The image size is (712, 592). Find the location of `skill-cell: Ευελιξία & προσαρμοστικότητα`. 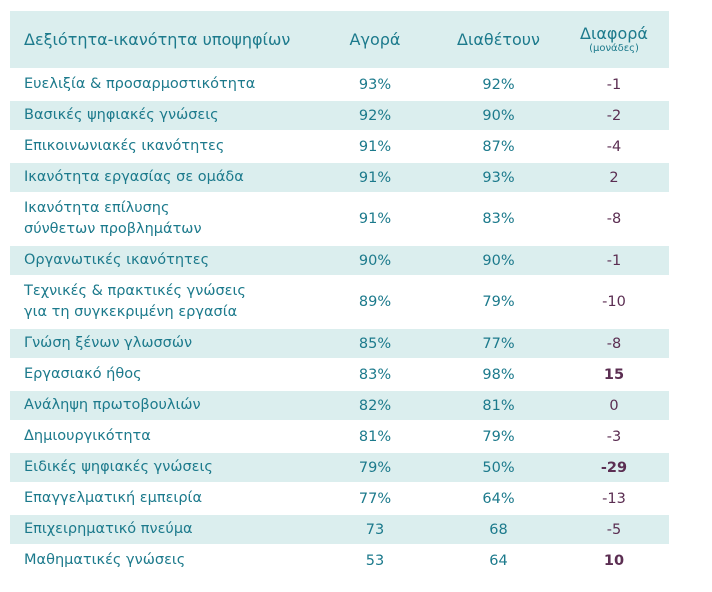

skill-cell: Ευελιξία & προσαρμοστικότητα is located at coordinates (161, 84).